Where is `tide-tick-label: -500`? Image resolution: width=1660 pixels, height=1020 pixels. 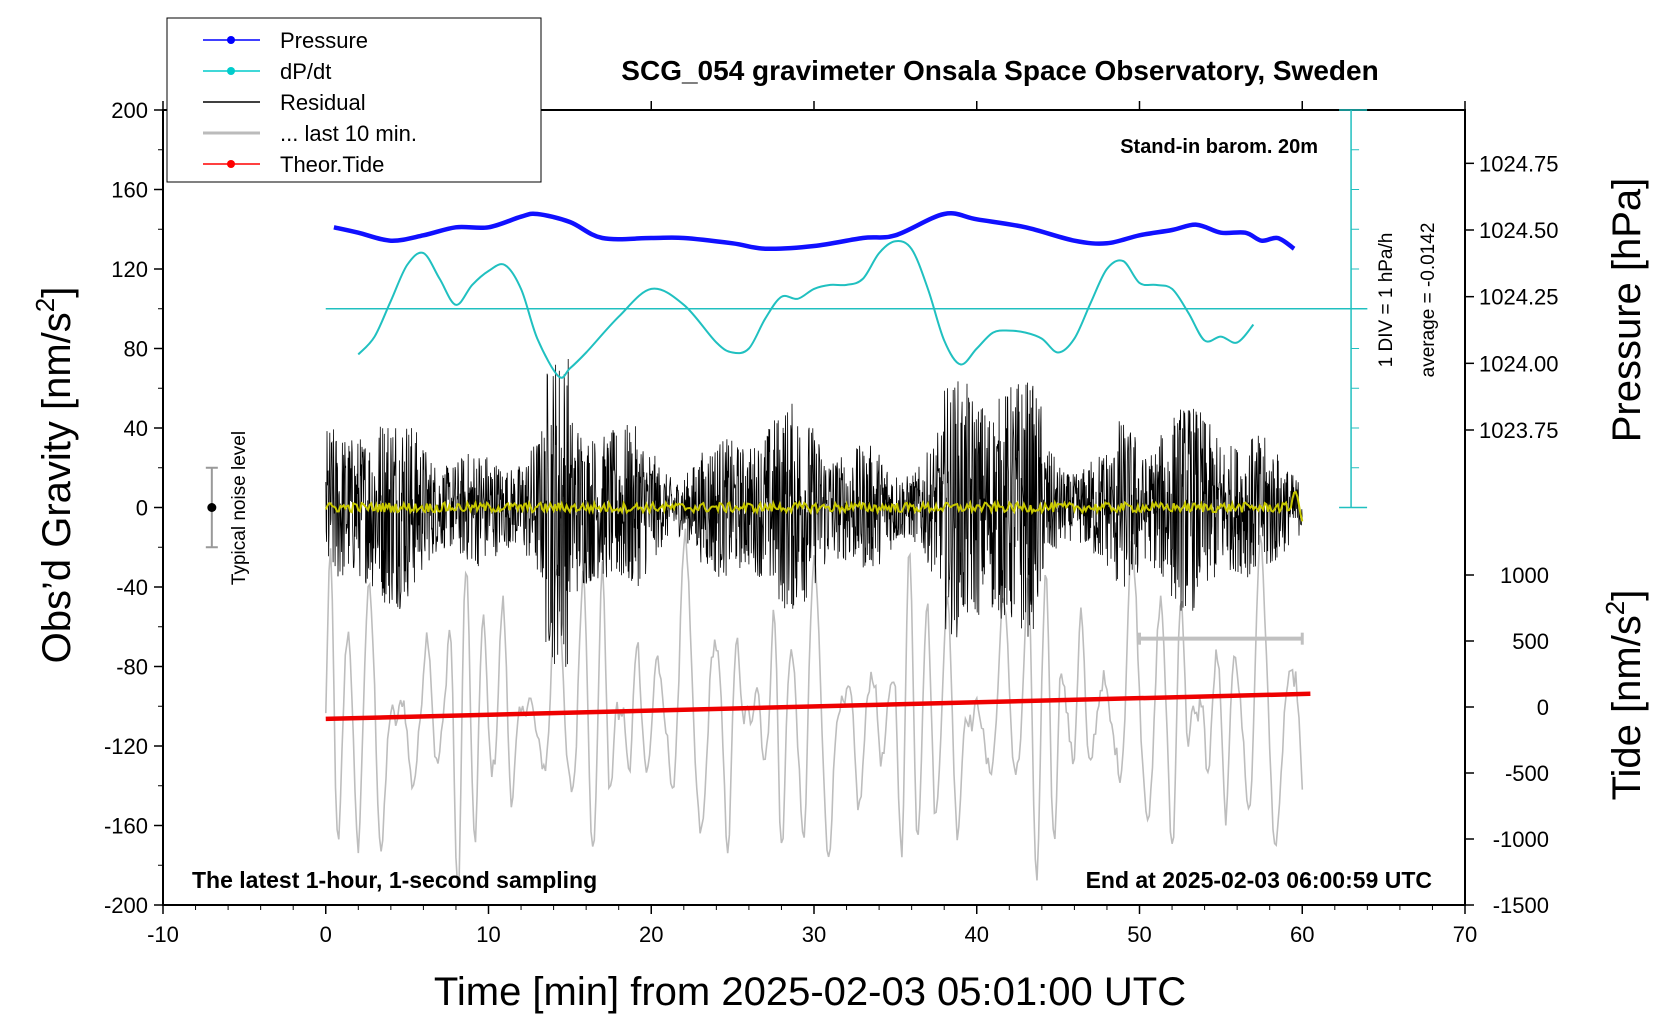 tide-tick-label: -500 is located at coordinates (1527, 773).